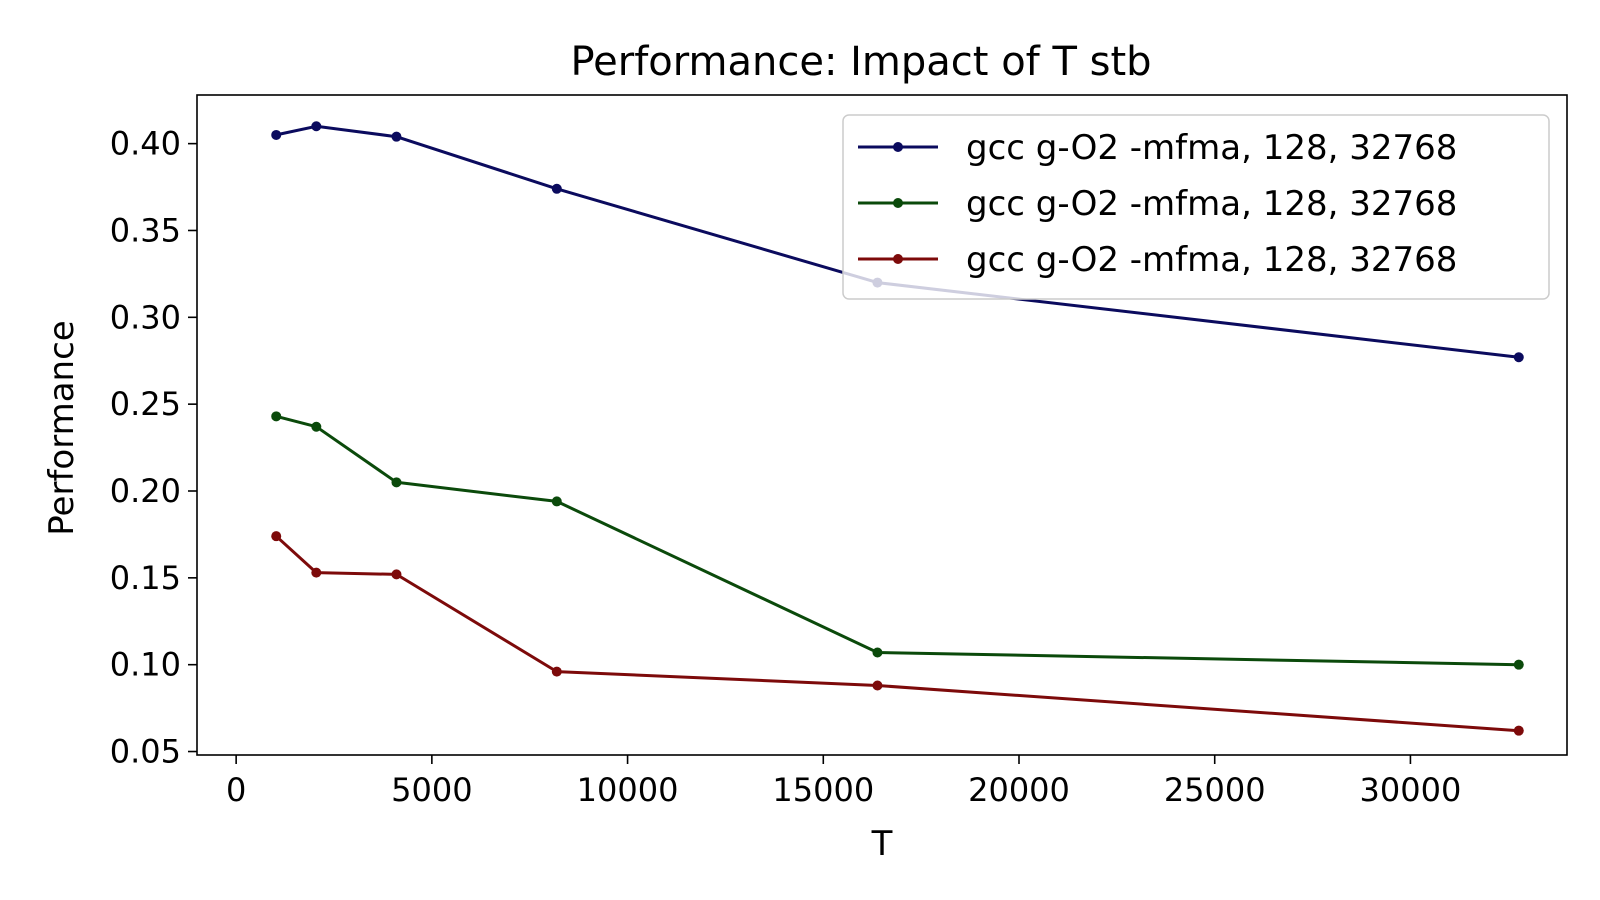  What do you see at coordinates (145, 230) in the screenshot?
I see `y-tick-label: 0.35` at bounding box center [145, 230].